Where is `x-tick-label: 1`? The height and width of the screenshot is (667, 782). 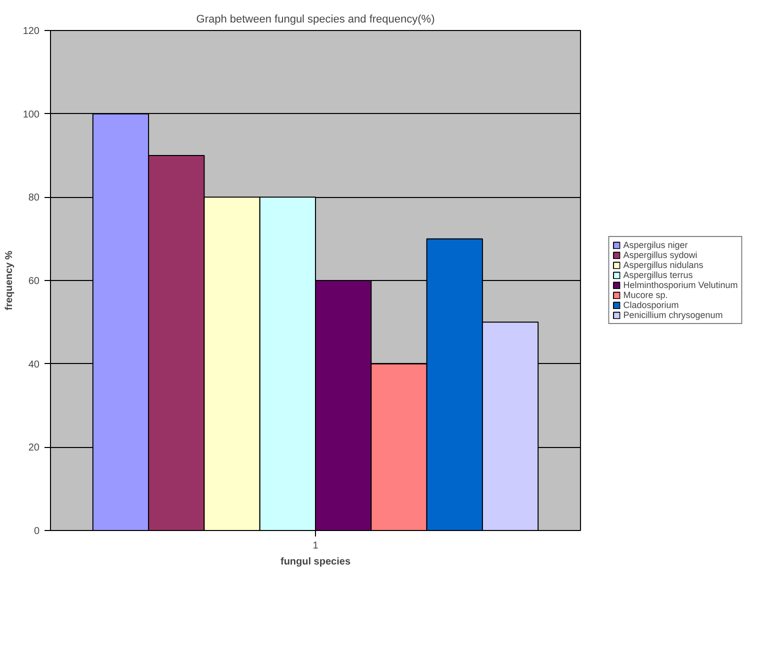 x-tick-label: 1 is located at coordinates (315, 546).